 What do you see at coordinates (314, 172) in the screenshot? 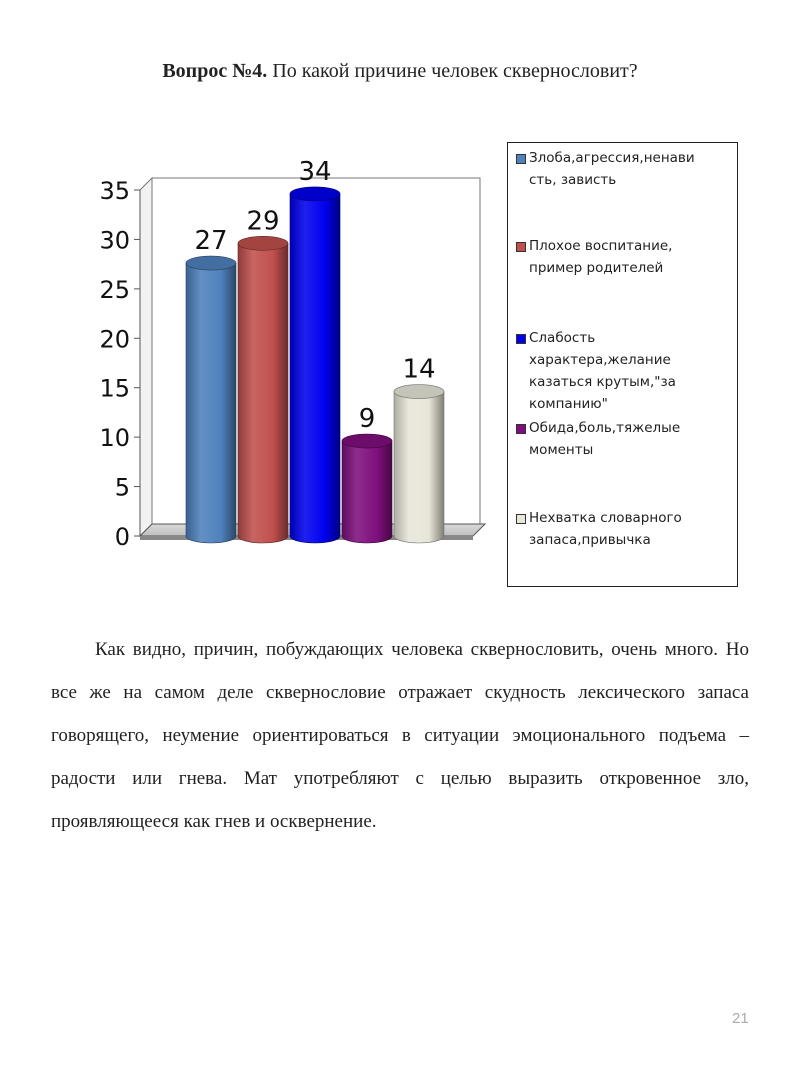
I see `data-label: 34` at bounding box center [314, 172].